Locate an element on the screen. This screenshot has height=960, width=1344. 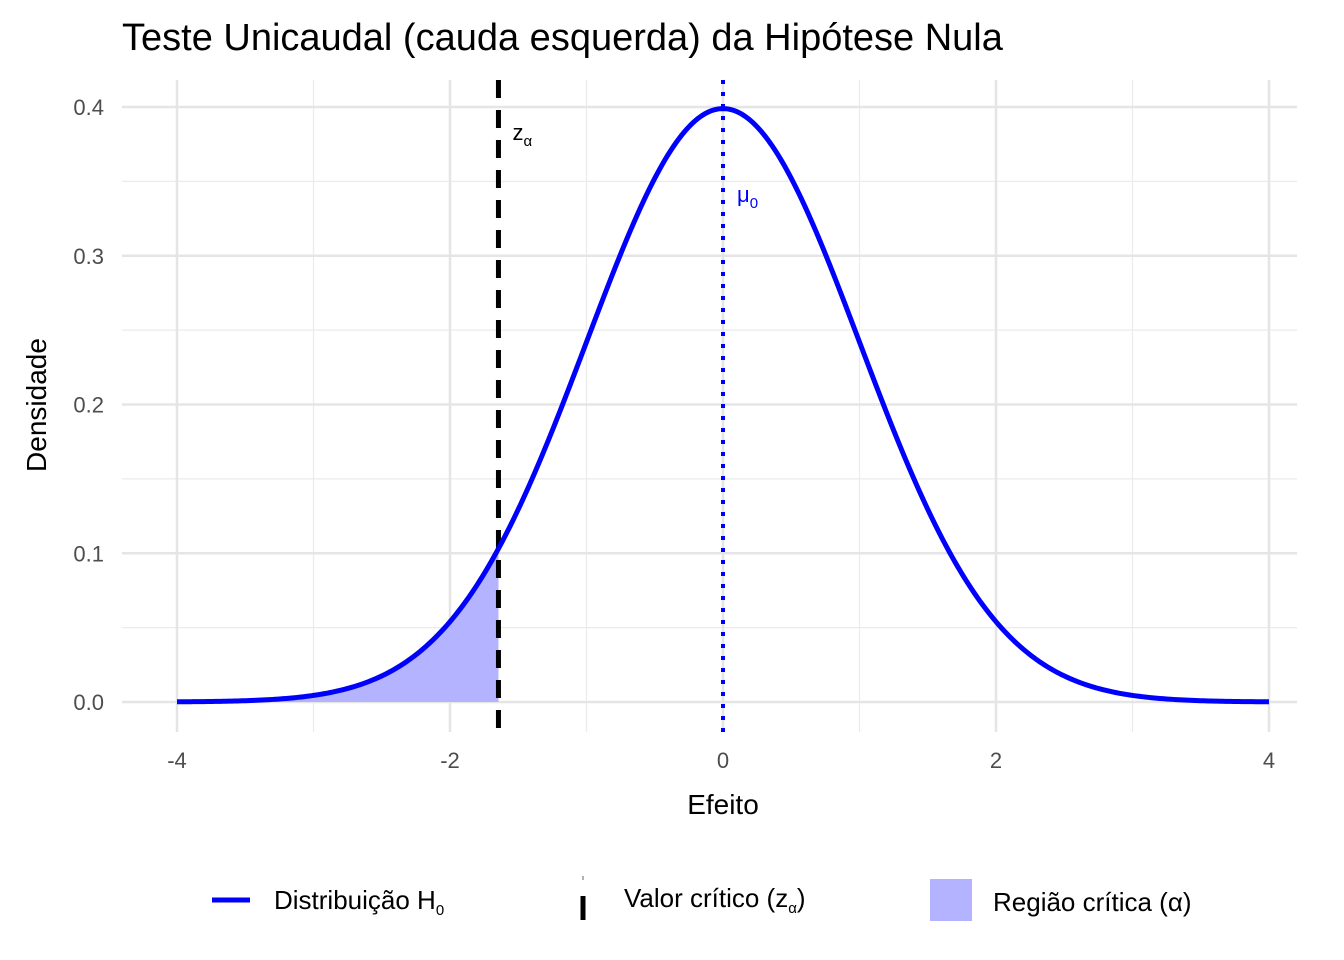
legend-key-critical-region is located at coordinates (951, 900).